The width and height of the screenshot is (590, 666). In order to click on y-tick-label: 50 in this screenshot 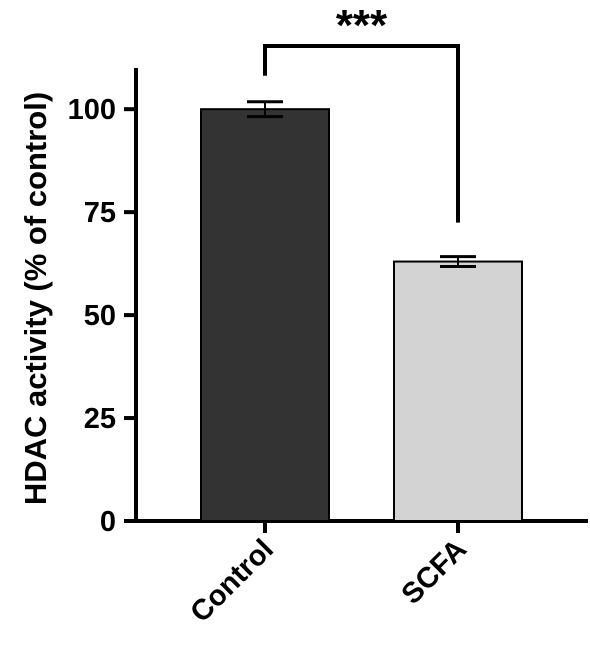, I will do `click(100, 316)`.